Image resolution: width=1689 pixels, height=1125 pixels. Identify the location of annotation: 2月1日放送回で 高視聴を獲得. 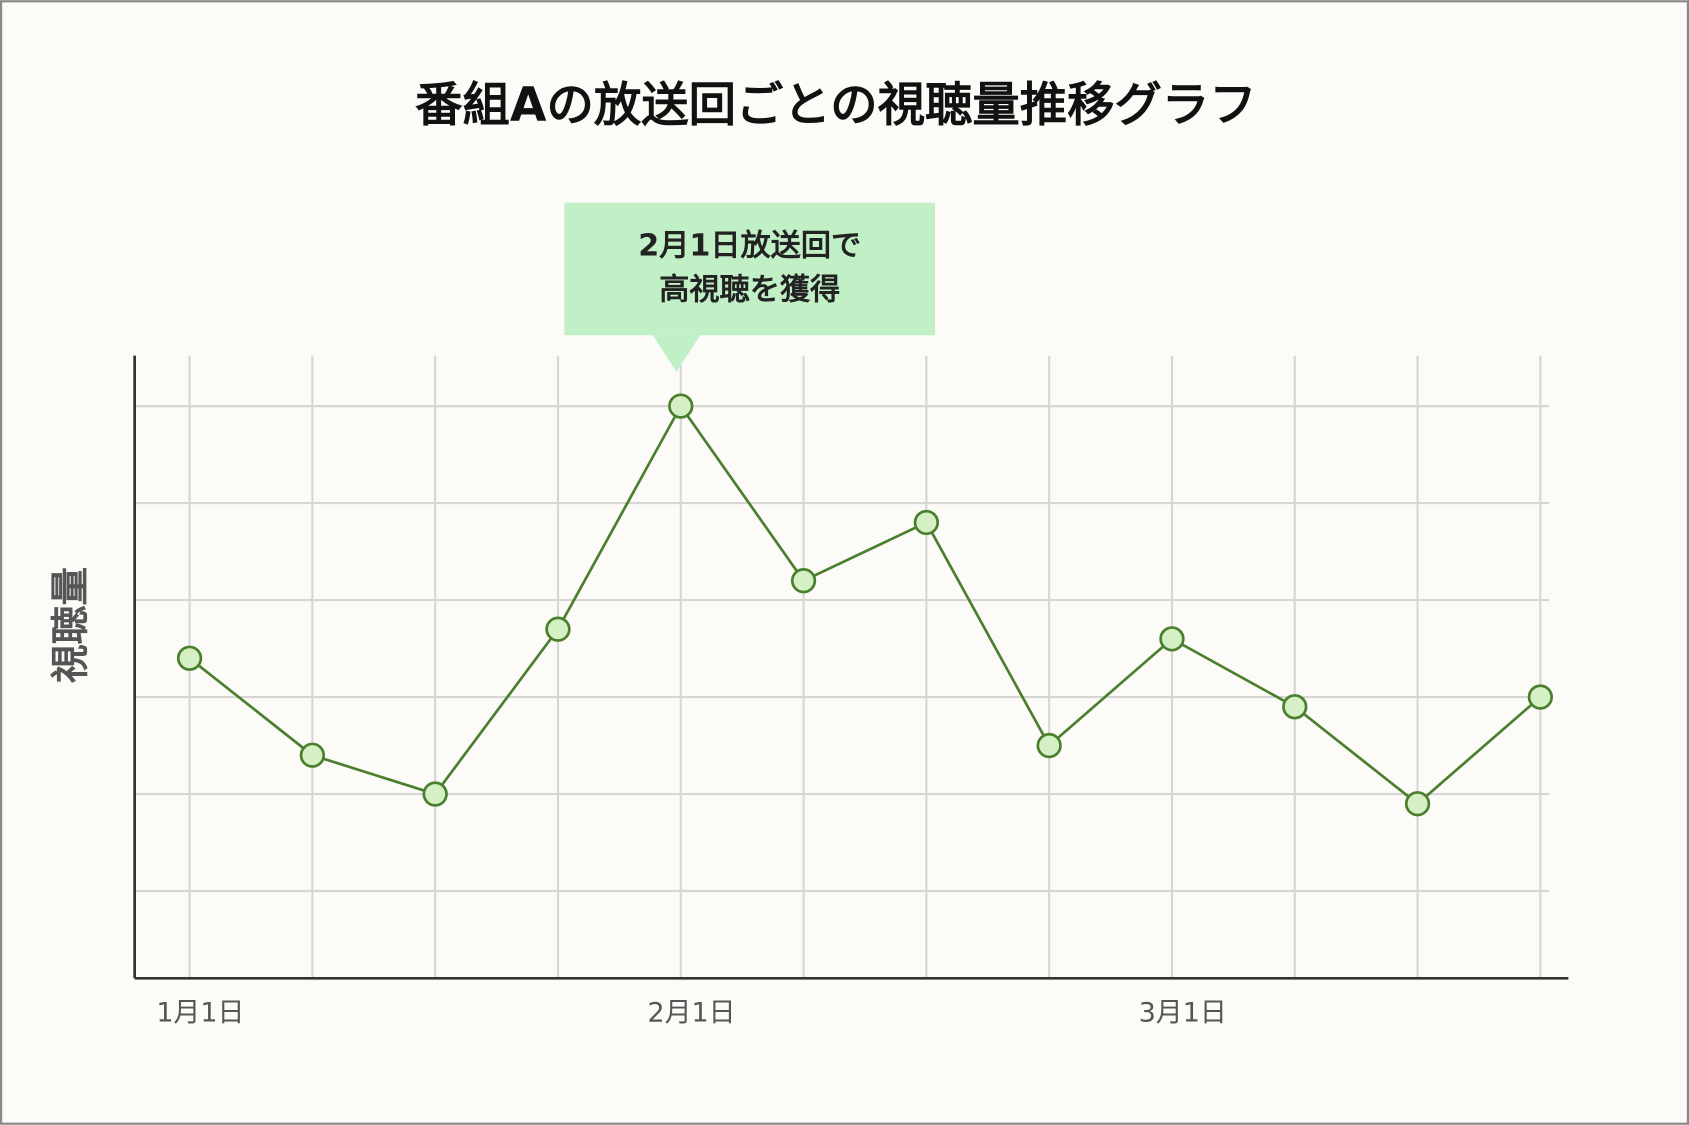
(749, 287).